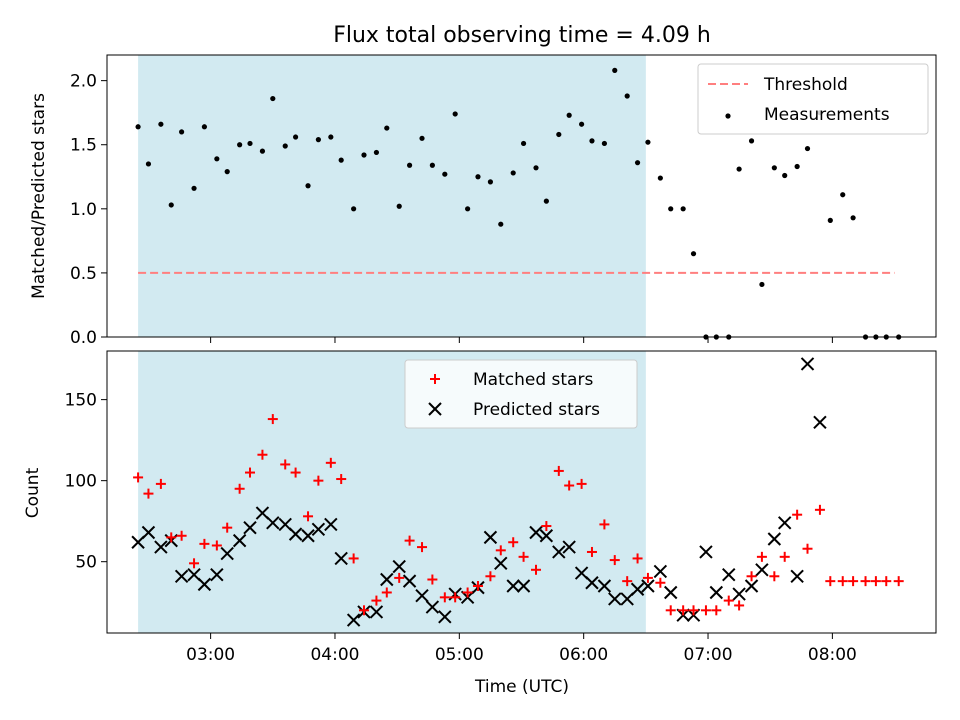 The width and height of the screenshot is (960, 720). What do you see at coordinates (521, 649) in the screenshot?
I see `count-x-axis-ticks: 03:00 04:00 05:00 06:00 07:00 08:00` at bounding box center [521, 649].